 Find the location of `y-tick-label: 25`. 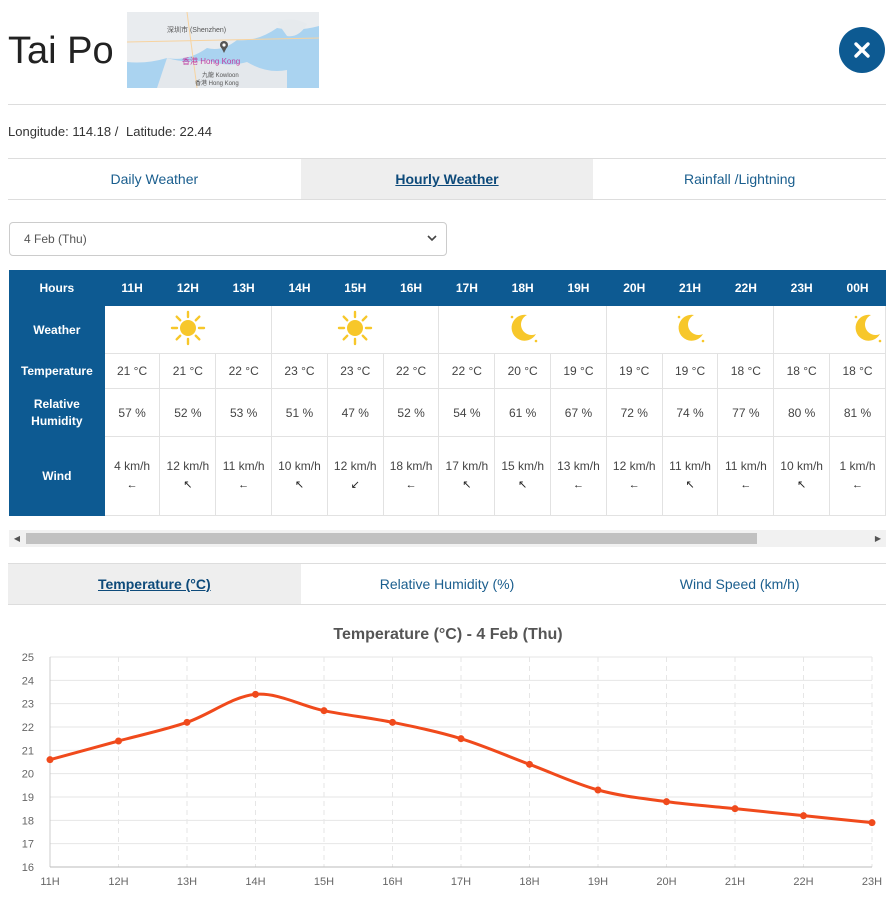

y-tick-label: 25 is located at coordinates (28, 658).